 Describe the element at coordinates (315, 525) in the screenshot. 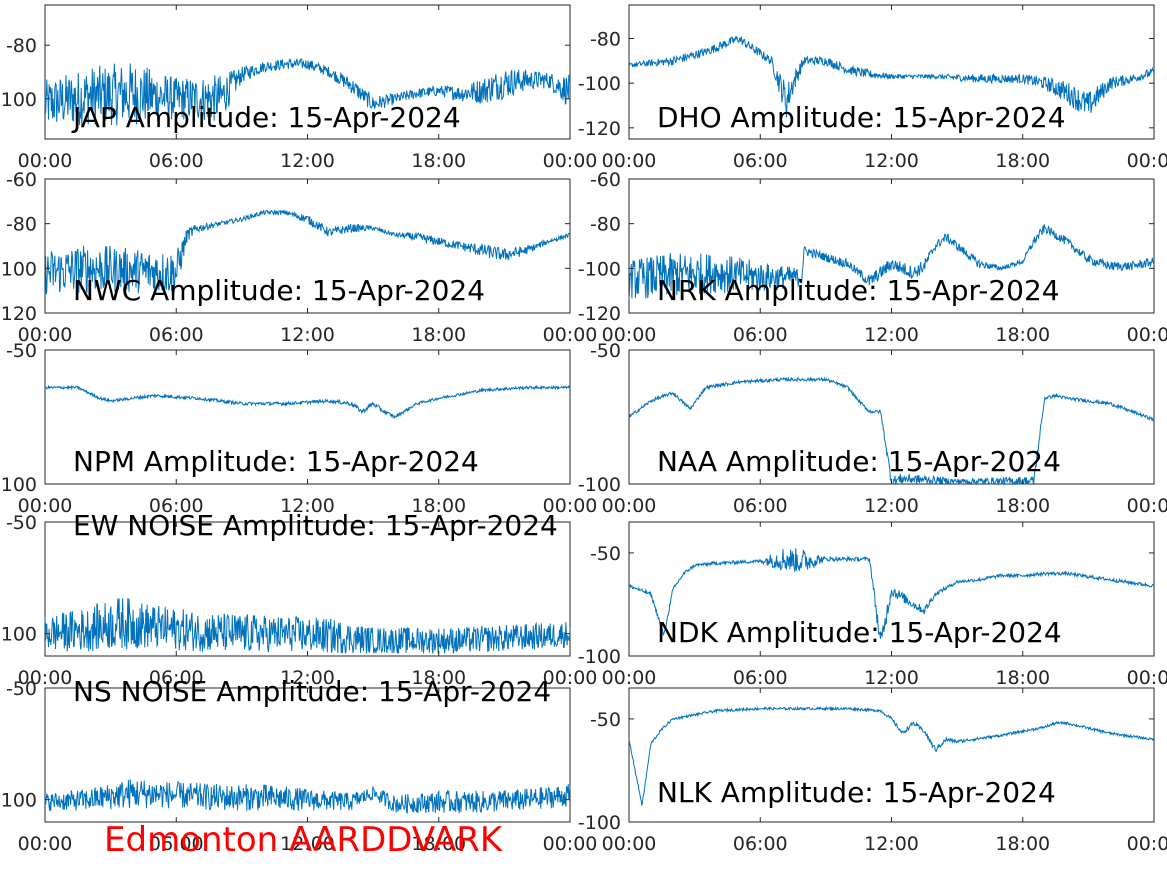

I see `chart-title: EW NOISE Amplitude: 15-Apr-2024` at that location.